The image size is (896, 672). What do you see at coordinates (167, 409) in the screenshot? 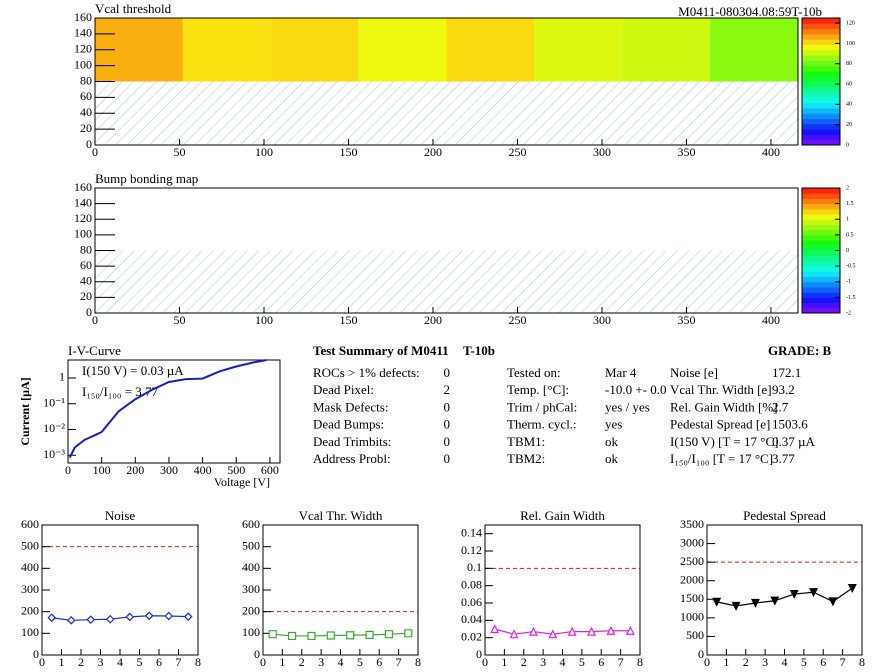
I see `iv-curve` at bounding box center [167, 409].